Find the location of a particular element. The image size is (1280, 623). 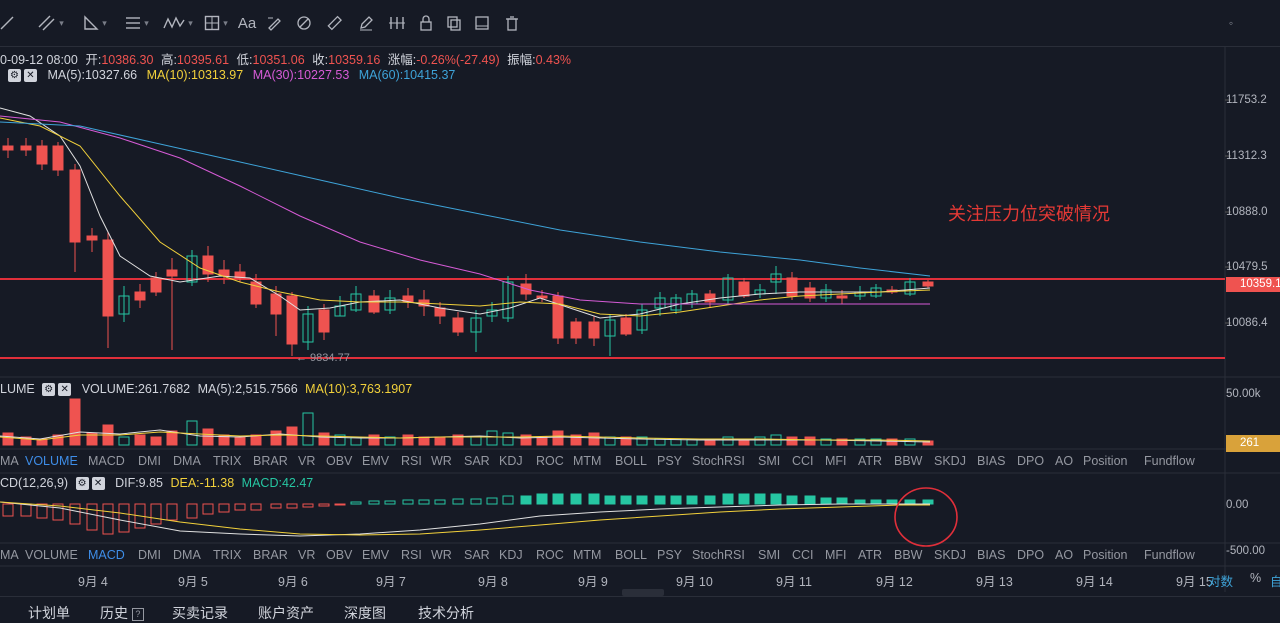

text-tool-icon: Aa is located at coordinates (247, 23).